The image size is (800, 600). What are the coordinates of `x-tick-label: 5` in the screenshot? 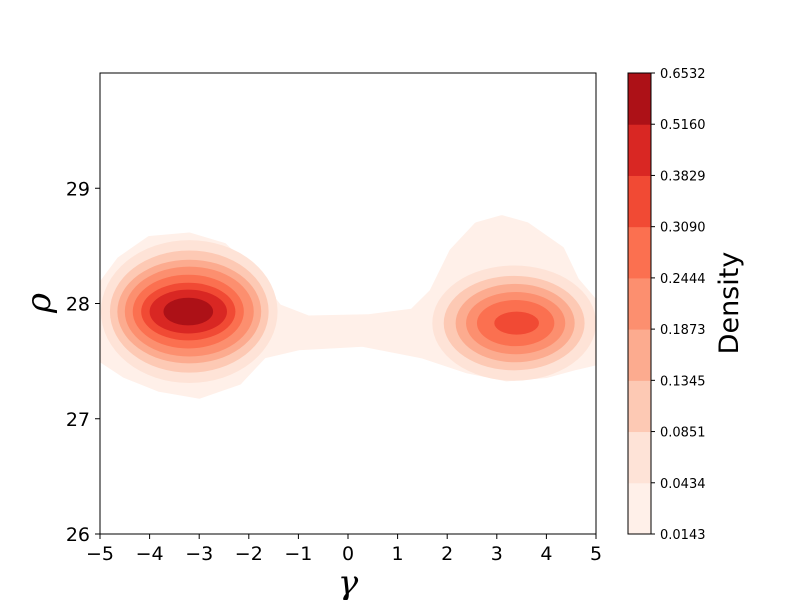 It's located at (596, 554).